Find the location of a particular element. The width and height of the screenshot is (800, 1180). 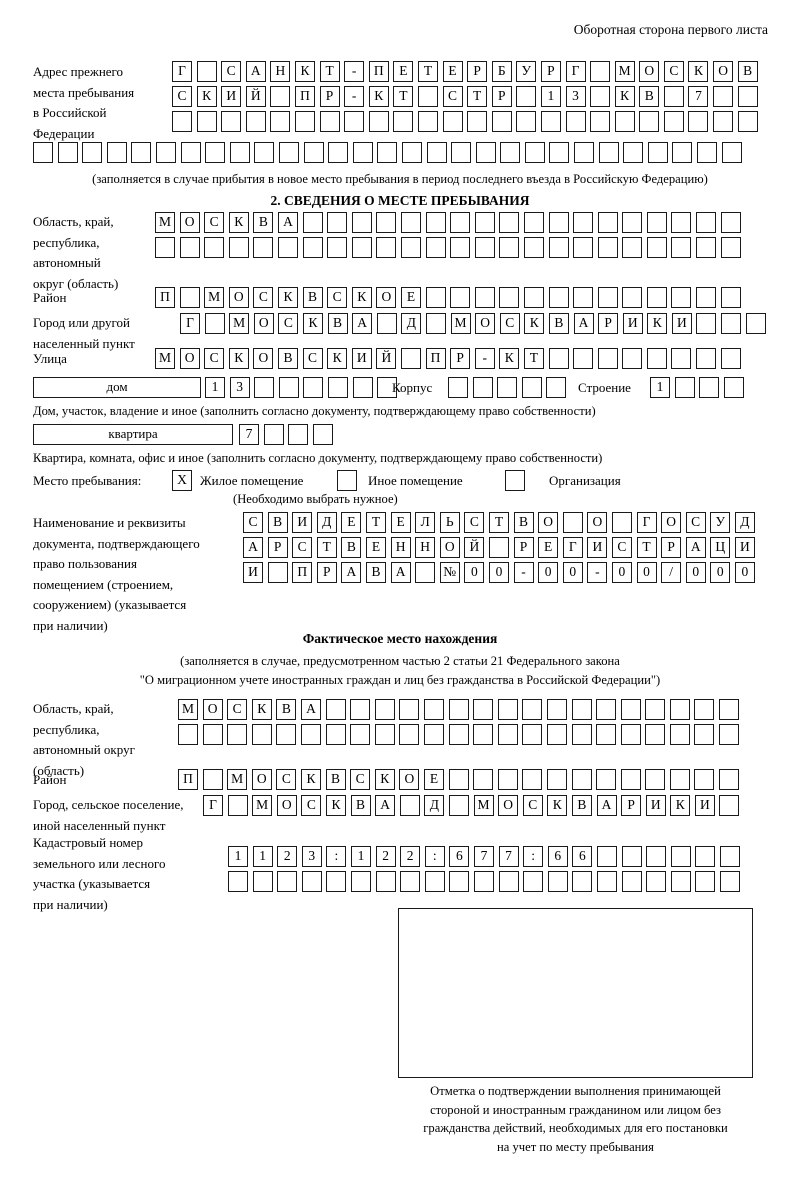

city-cell-15: К is located at coordinates (534, 323).